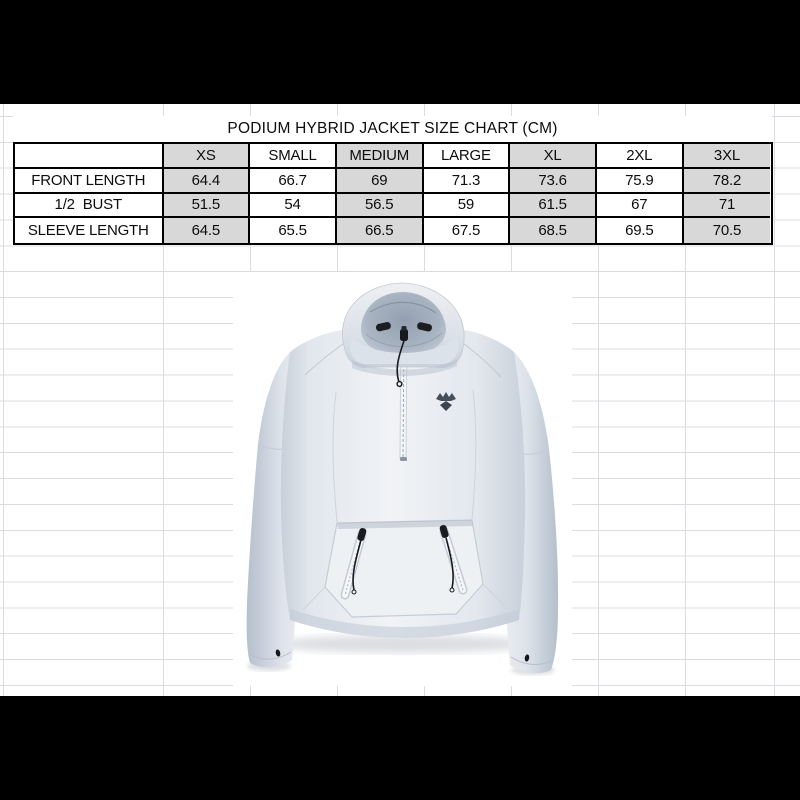 The width and height of the screenshot is (800, 800). Describe the element at coordinates (404, 335) in the screenshot. I see `main-zipper-slider` at that location.